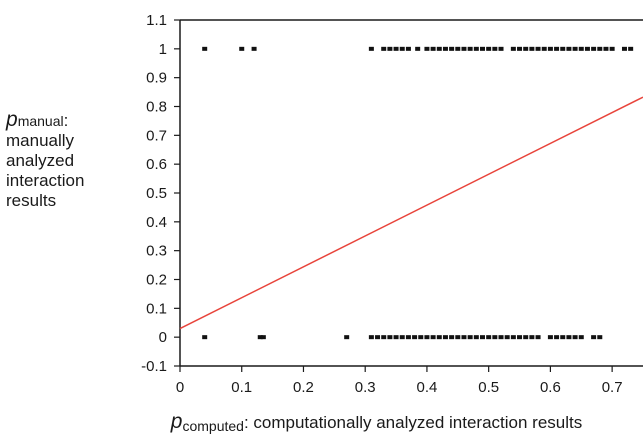  Describe the element at coordinates (156, 164) in the screenshot. I see `y-tick-label: 0.6` at that location.